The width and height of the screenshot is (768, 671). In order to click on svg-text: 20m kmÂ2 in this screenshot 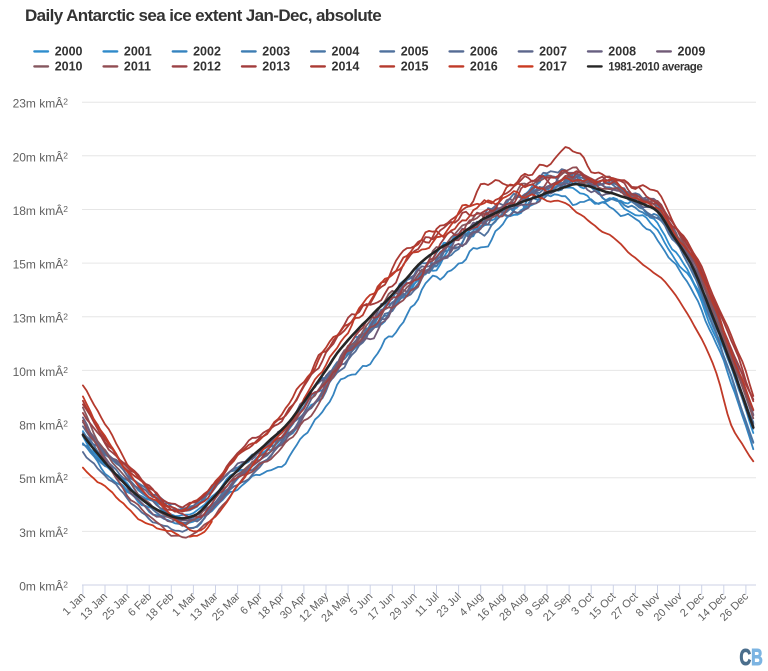, I will do `click(41, 156)`.